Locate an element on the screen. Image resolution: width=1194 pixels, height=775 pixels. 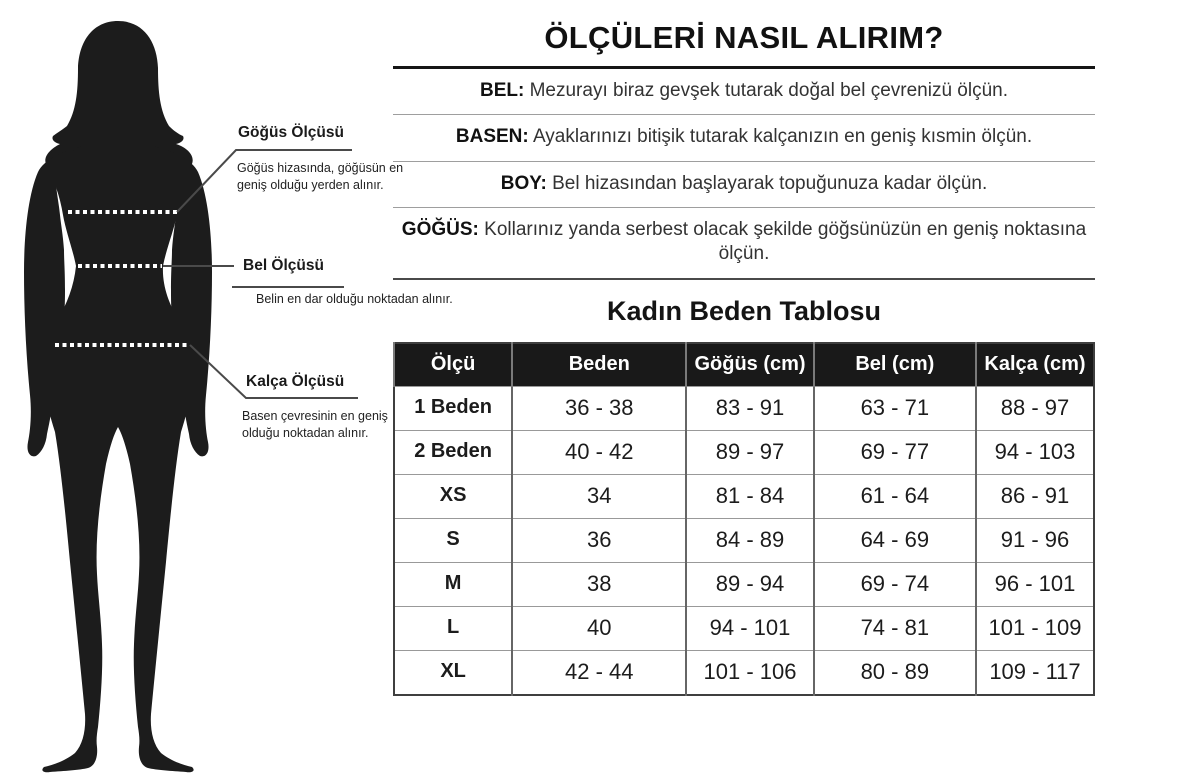
size-table-header-cell: Kalça (cm) is located at coordinates (1034, 364).